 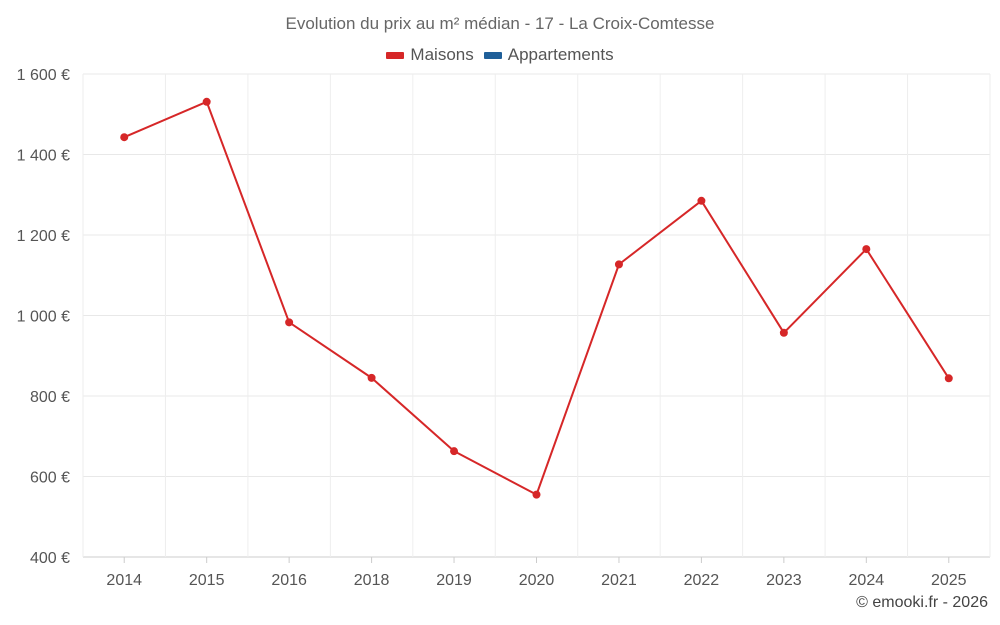 What do you see at coordinates (537, 580) in the screenshot?
I see `x-tick-label: 2020` at bounding box center [537, 580].